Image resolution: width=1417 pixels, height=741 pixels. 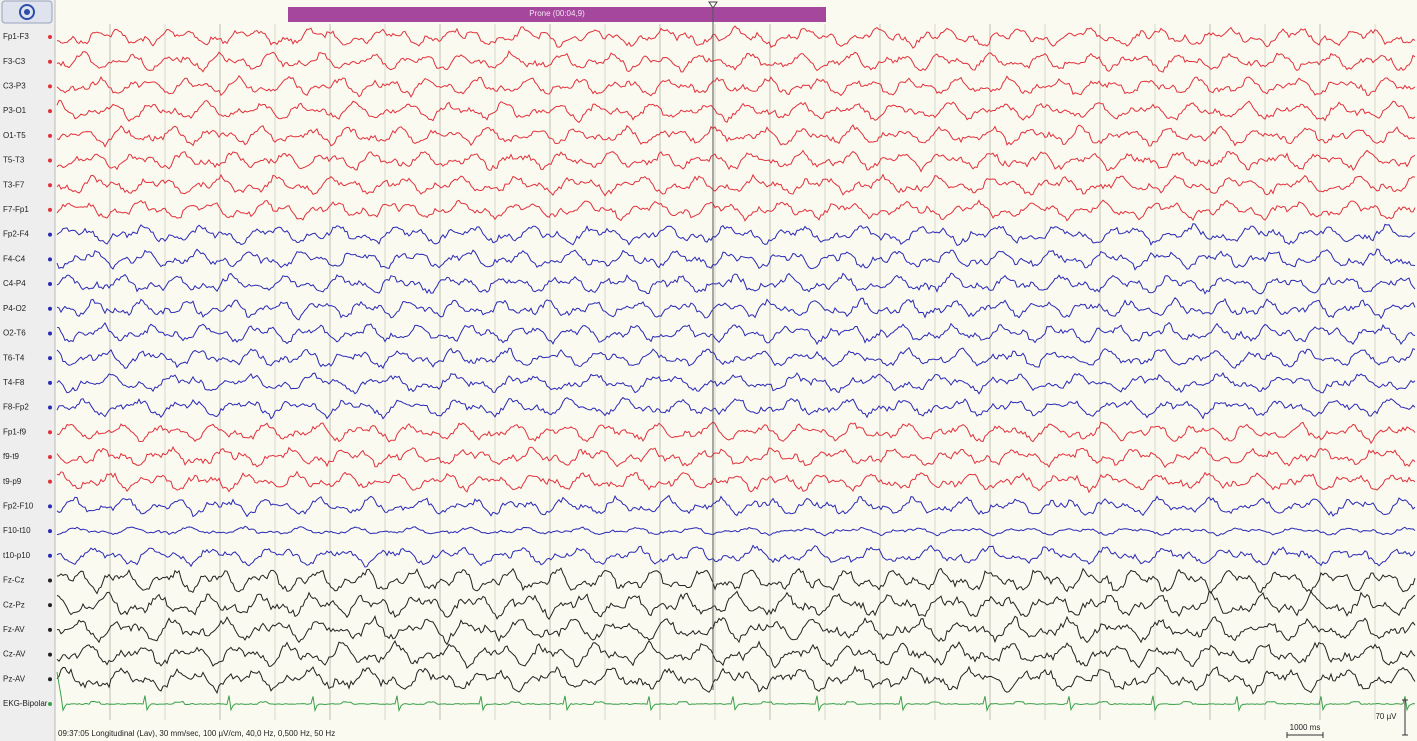 I want to click on amplitude-scale-bar, so click(x=1405, y=717).